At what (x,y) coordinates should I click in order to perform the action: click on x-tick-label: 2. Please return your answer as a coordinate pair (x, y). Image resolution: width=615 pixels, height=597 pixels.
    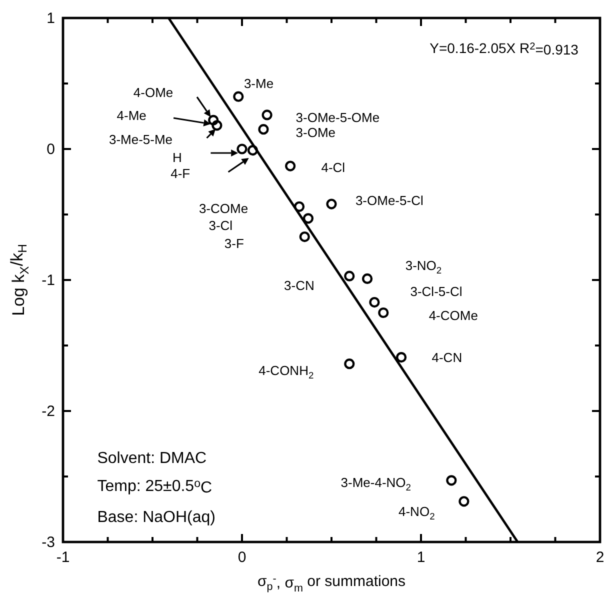
    Looking at the image, I should click on (600, 557).